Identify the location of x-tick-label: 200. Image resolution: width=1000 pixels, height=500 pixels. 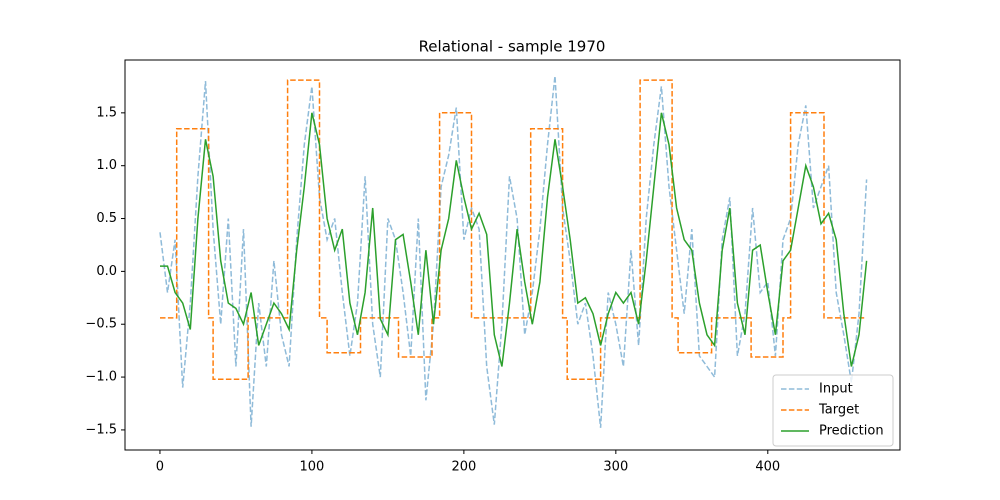
(463, 467).